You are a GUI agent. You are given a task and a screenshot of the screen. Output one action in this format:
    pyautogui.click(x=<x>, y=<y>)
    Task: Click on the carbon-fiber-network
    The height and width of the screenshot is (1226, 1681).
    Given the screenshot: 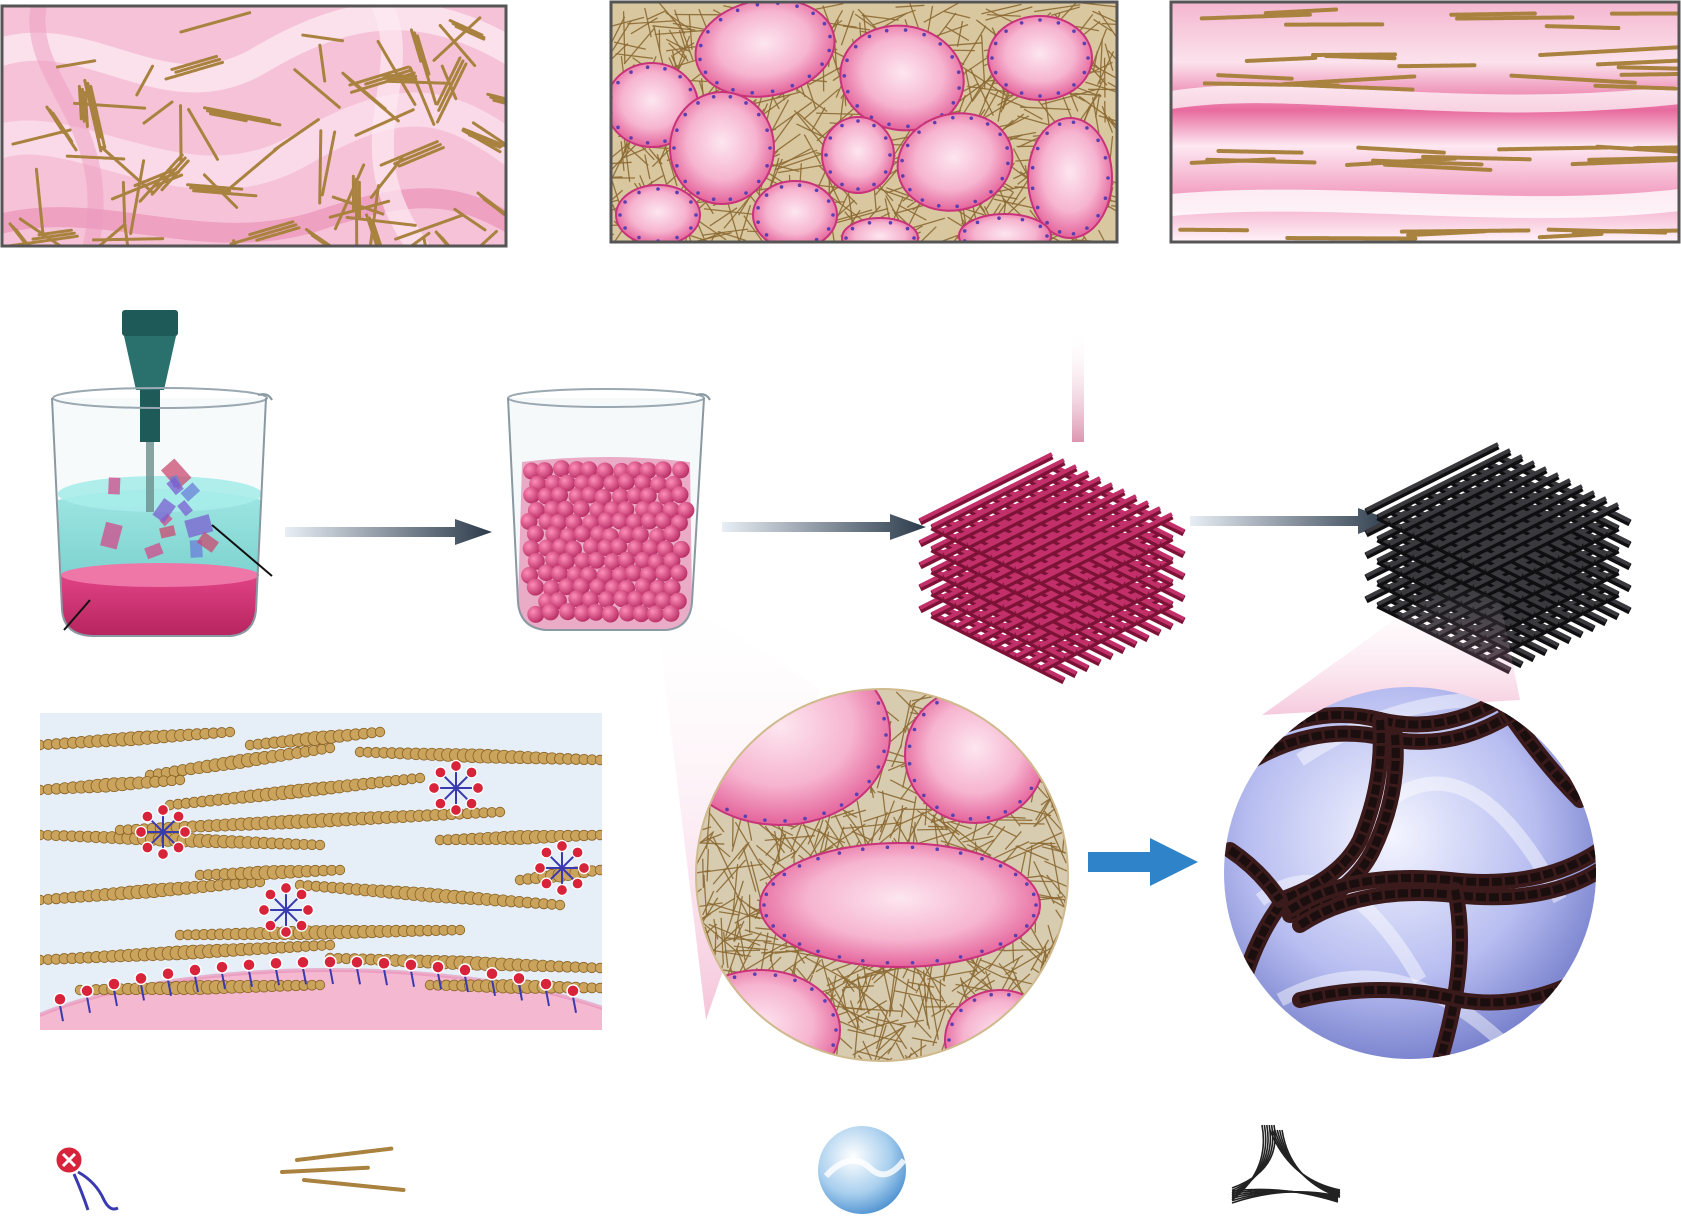 What is the action you would take?
    pyautogui.click(x=1410, y=875)
    